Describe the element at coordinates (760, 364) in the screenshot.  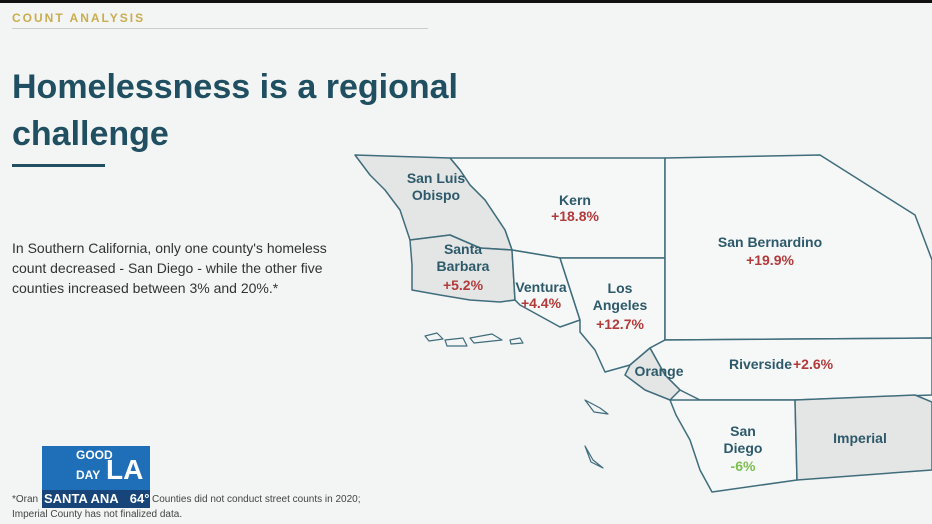
I see `county-name: Riverside` at that location.